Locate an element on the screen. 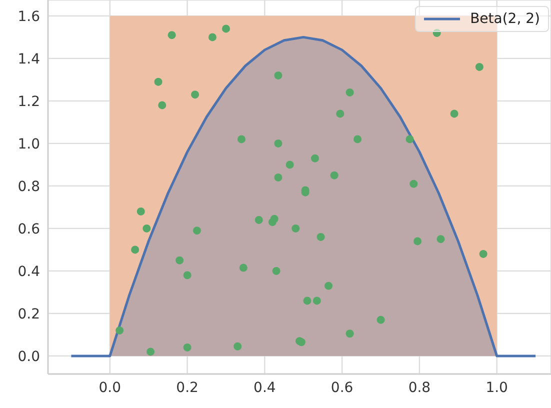 The width and height of the screenshot is (551, 408). x-tick-label: 0.0 is located at coordinates (110, 388).